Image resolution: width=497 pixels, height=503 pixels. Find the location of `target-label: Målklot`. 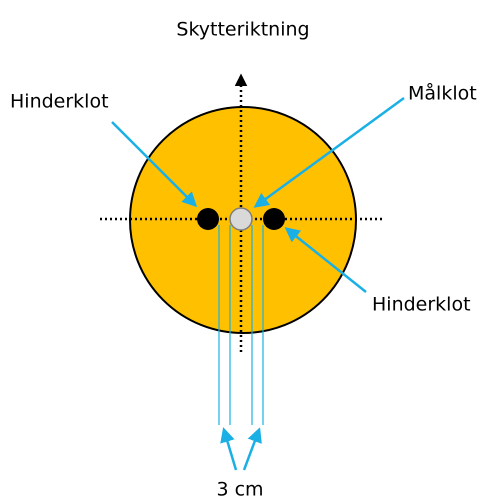

target-label: Målklot is located at coordinates (442, 93).